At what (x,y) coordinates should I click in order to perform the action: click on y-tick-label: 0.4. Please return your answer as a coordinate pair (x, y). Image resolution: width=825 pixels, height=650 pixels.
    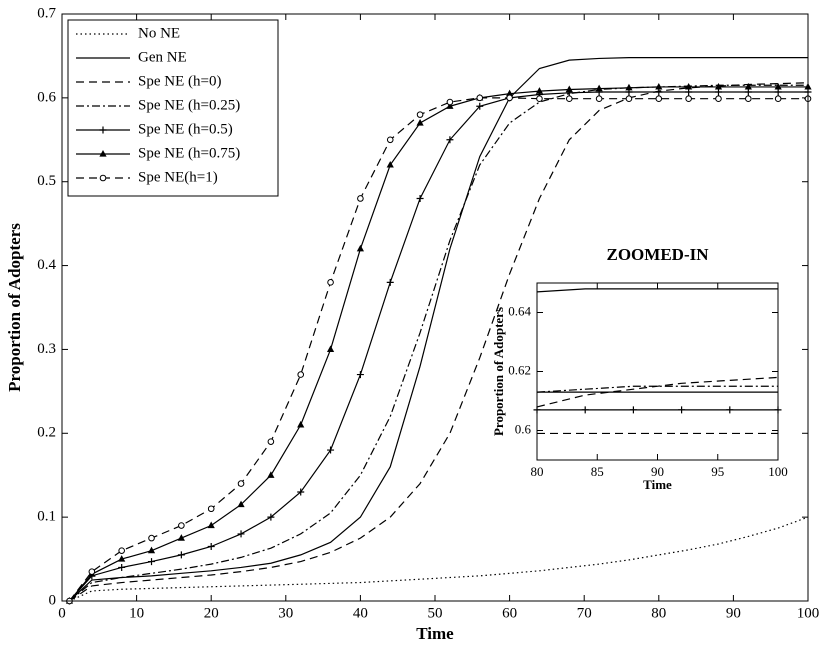
    Looking at the image, I should click on (46, 265).